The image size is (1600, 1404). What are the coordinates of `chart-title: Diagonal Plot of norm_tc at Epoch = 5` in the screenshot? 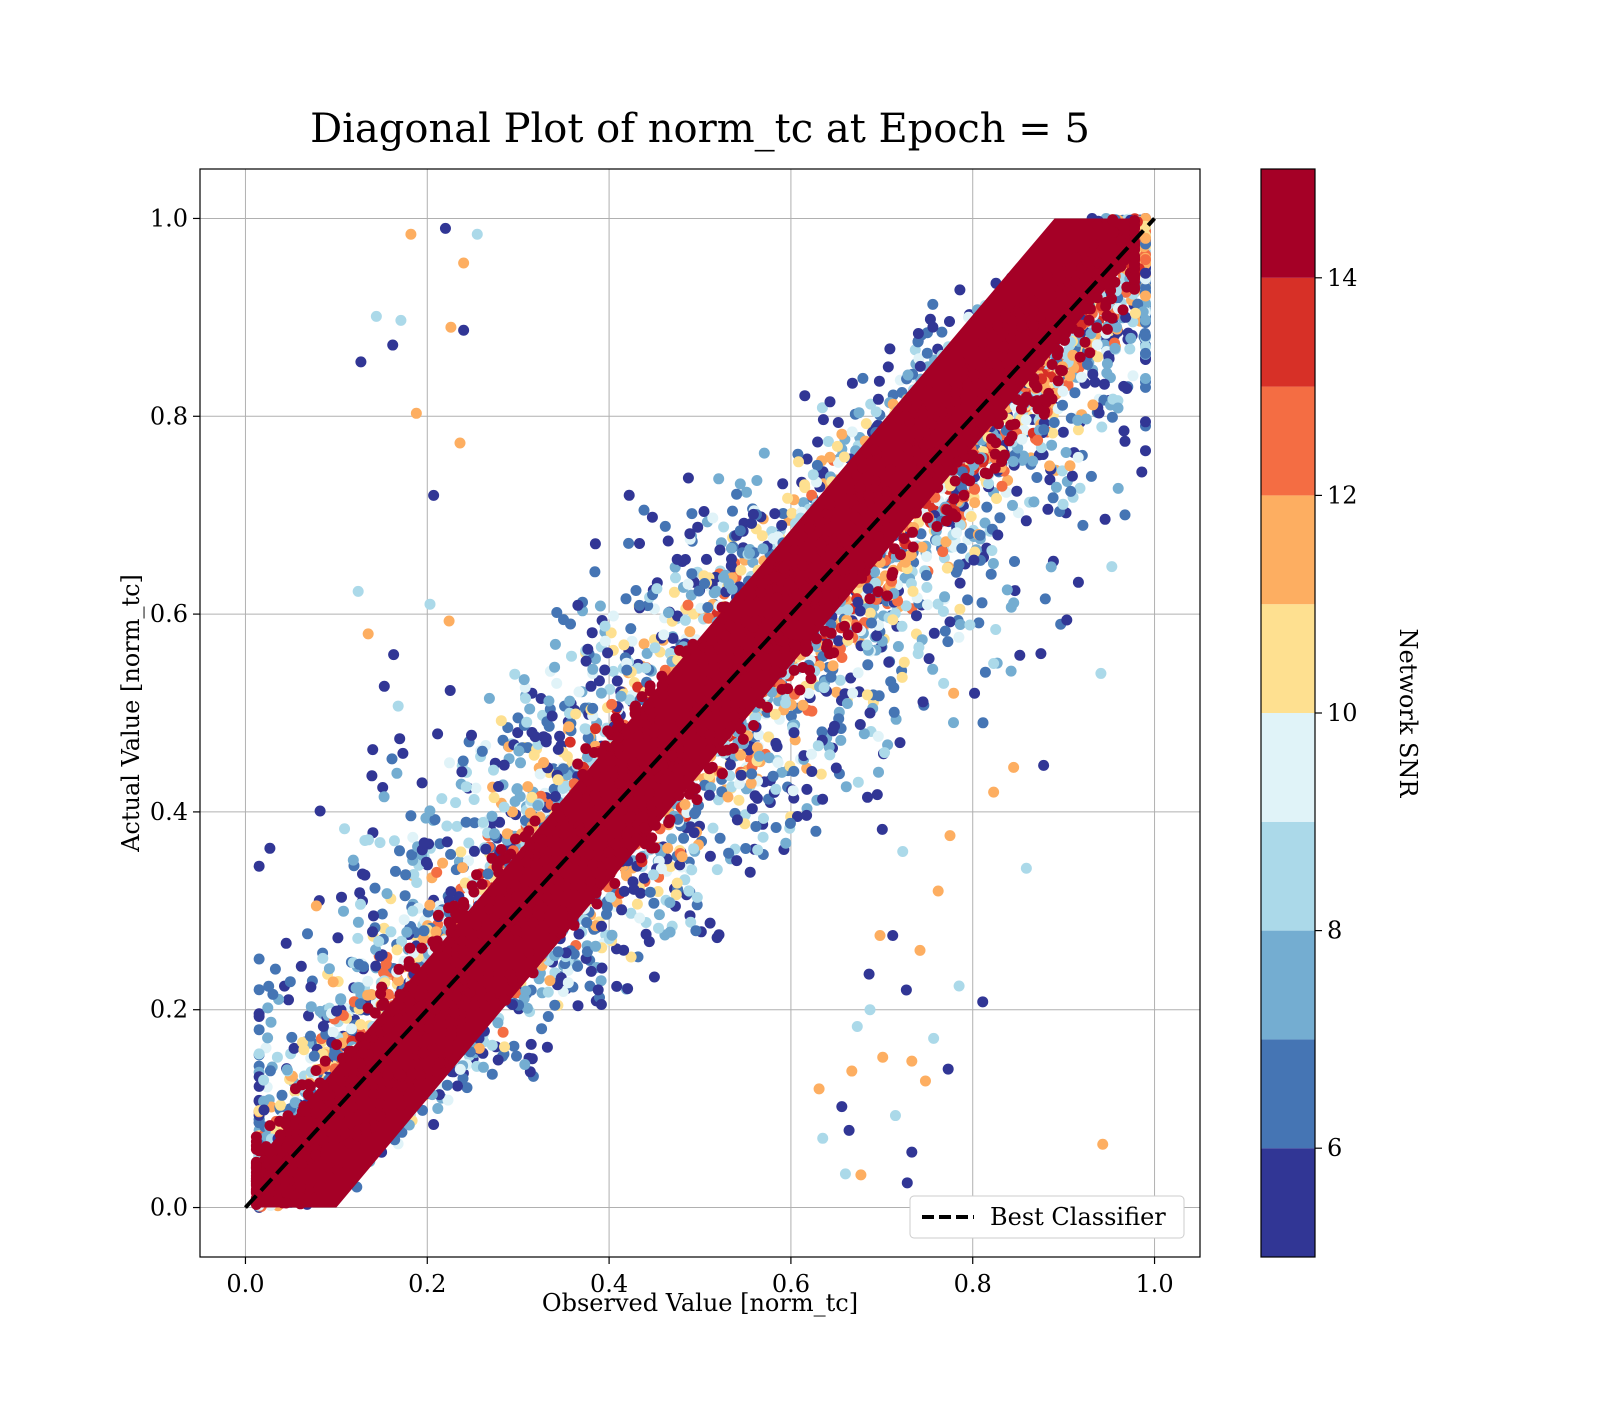 It's located at (700, 129).